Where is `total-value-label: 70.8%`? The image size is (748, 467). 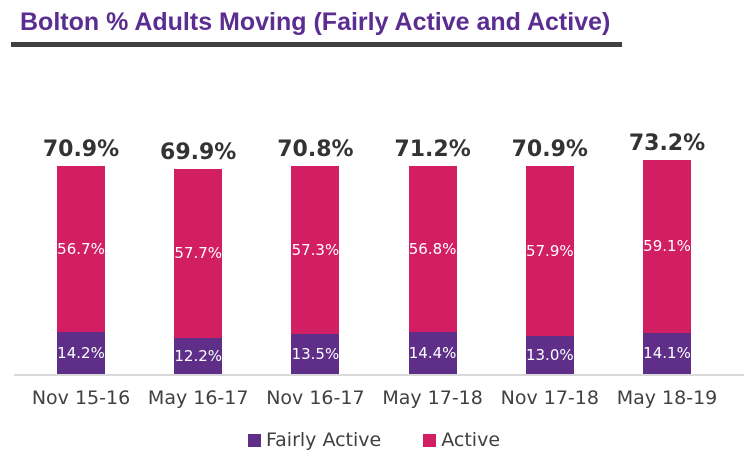
total-value-label: 70.8% is located at coordinates (315, 149).